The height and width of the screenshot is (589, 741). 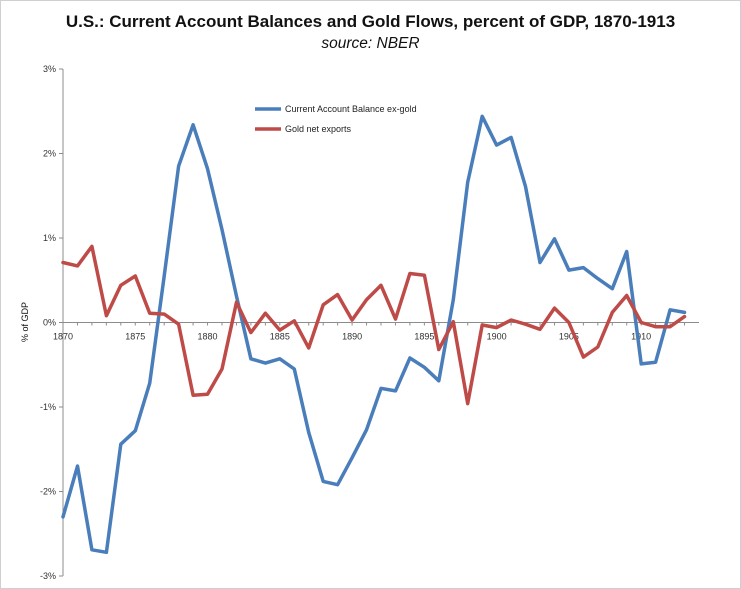 What do you see at coordinates (641, 337) in the screenshot?
I see `x-tick-label: 1910` at bounding box center [641, 337].